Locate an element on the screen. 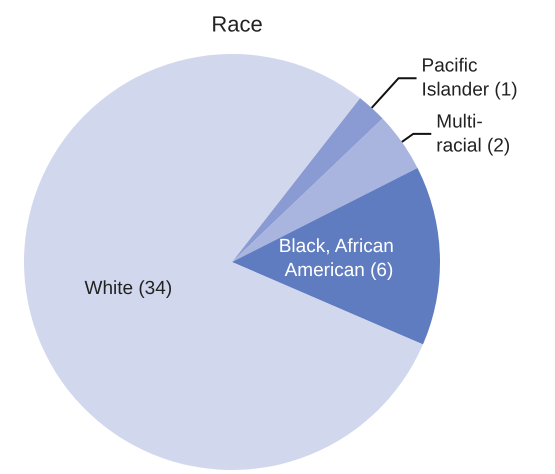 This screenshot has height=474, width=555. chart-title: Race is located at coordinates (237, 24).